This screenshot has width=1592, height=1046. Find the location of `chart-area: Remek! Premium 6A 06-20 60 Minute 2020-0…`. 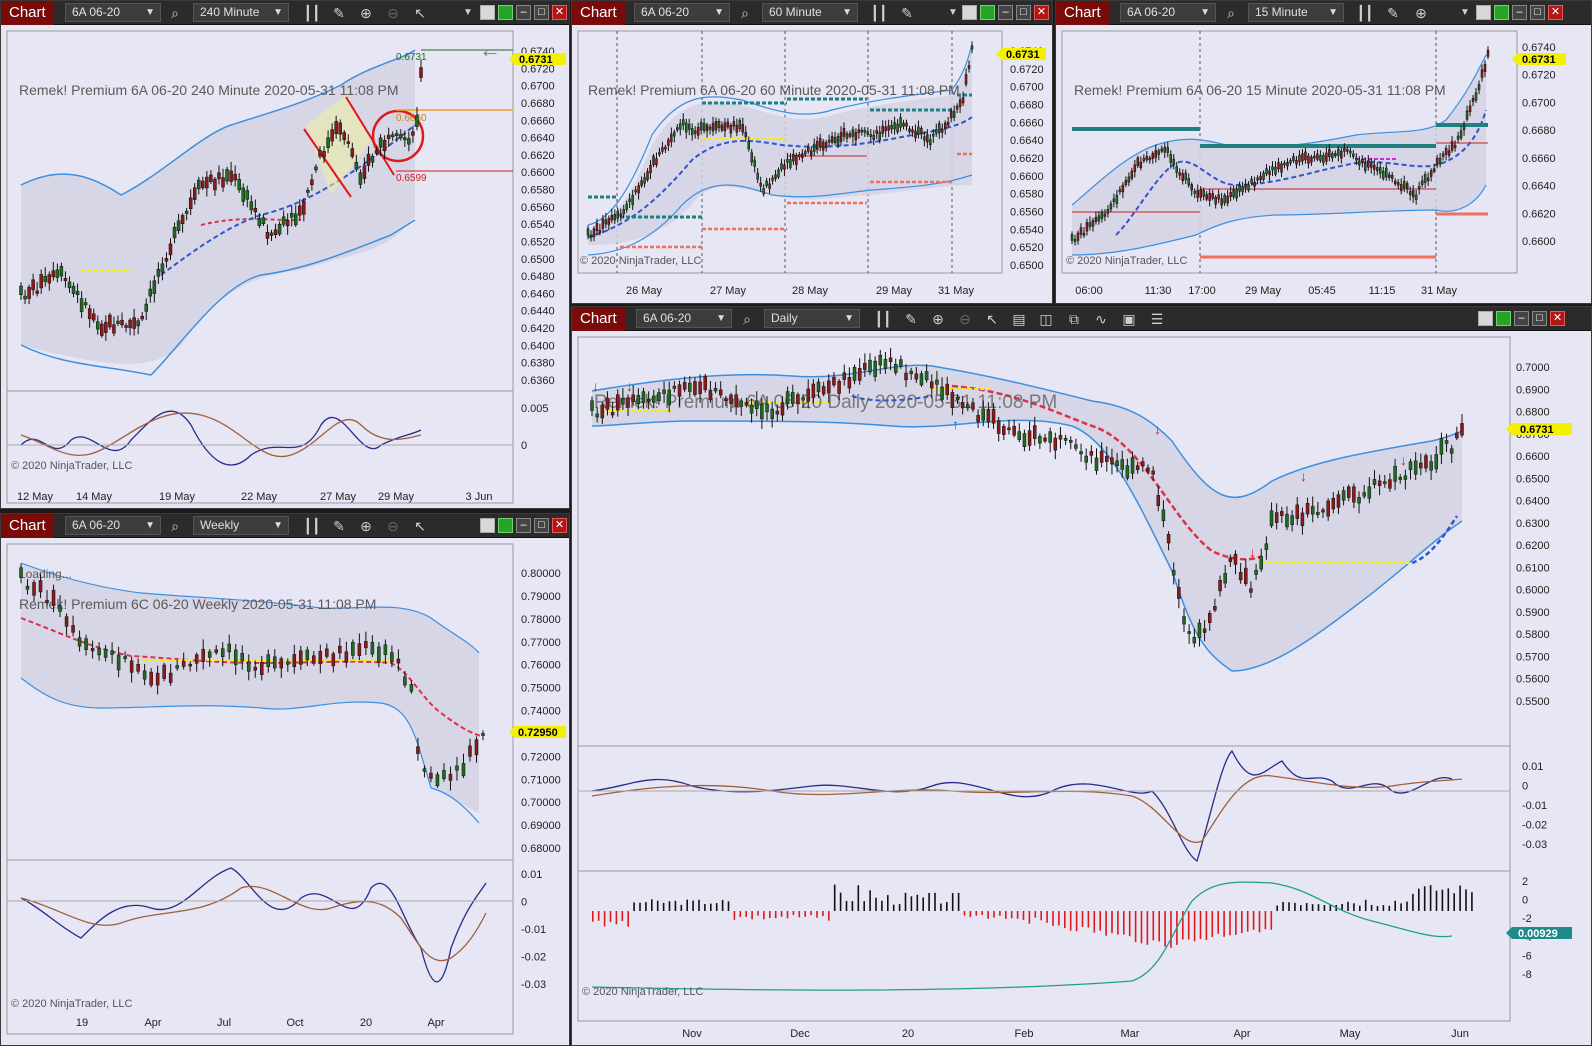

chart-area: Remek! Premium 6A 06-20 60 Minute 2020-0… is located at coordinates (812, 164).